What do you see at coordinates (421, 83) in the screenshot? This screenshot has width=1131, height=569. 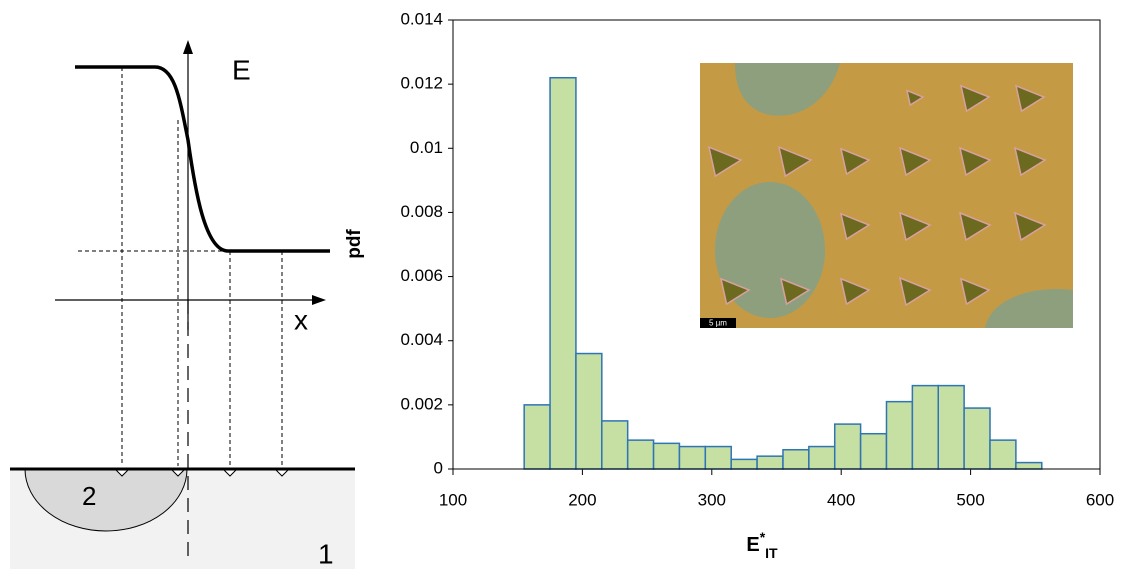 I see `y-tick-label: 0.012` at bounding box center [421, 83].